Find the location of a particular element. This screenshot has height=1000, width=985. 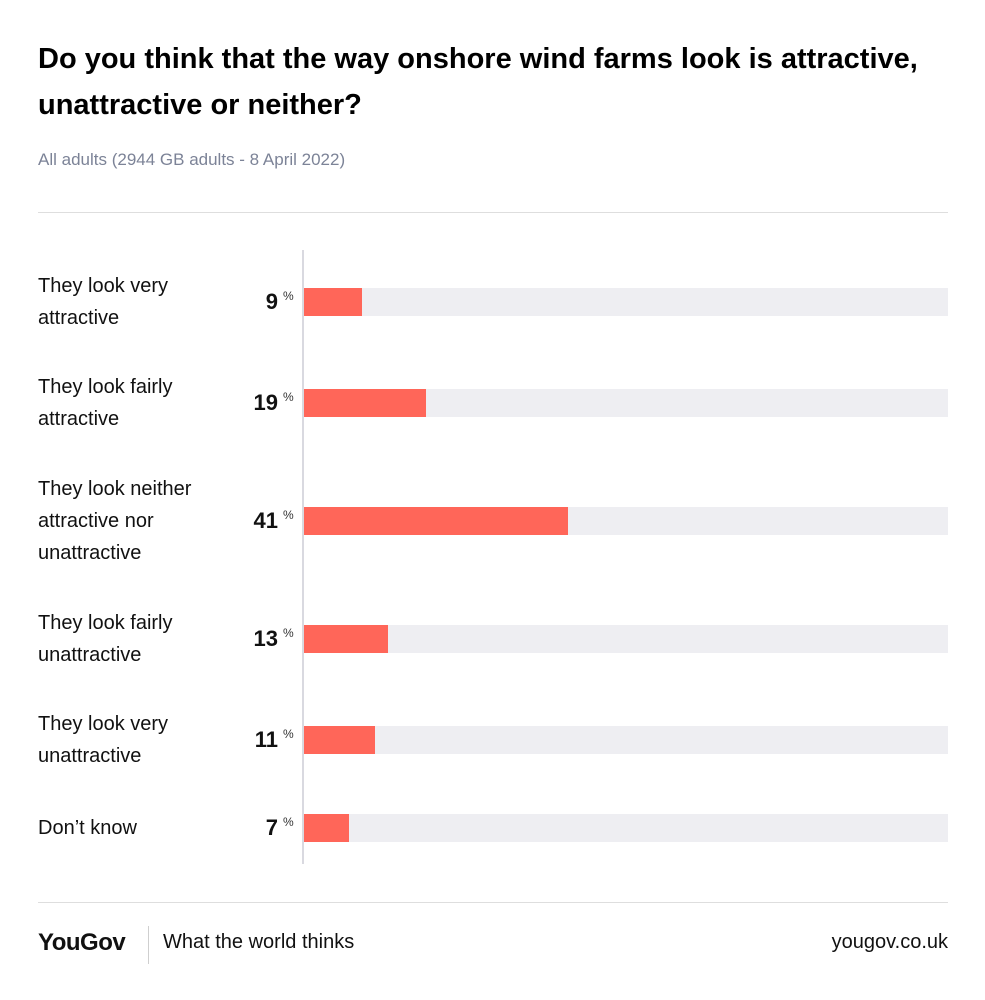

value-label: 19 is located at coordinates (265, 402).